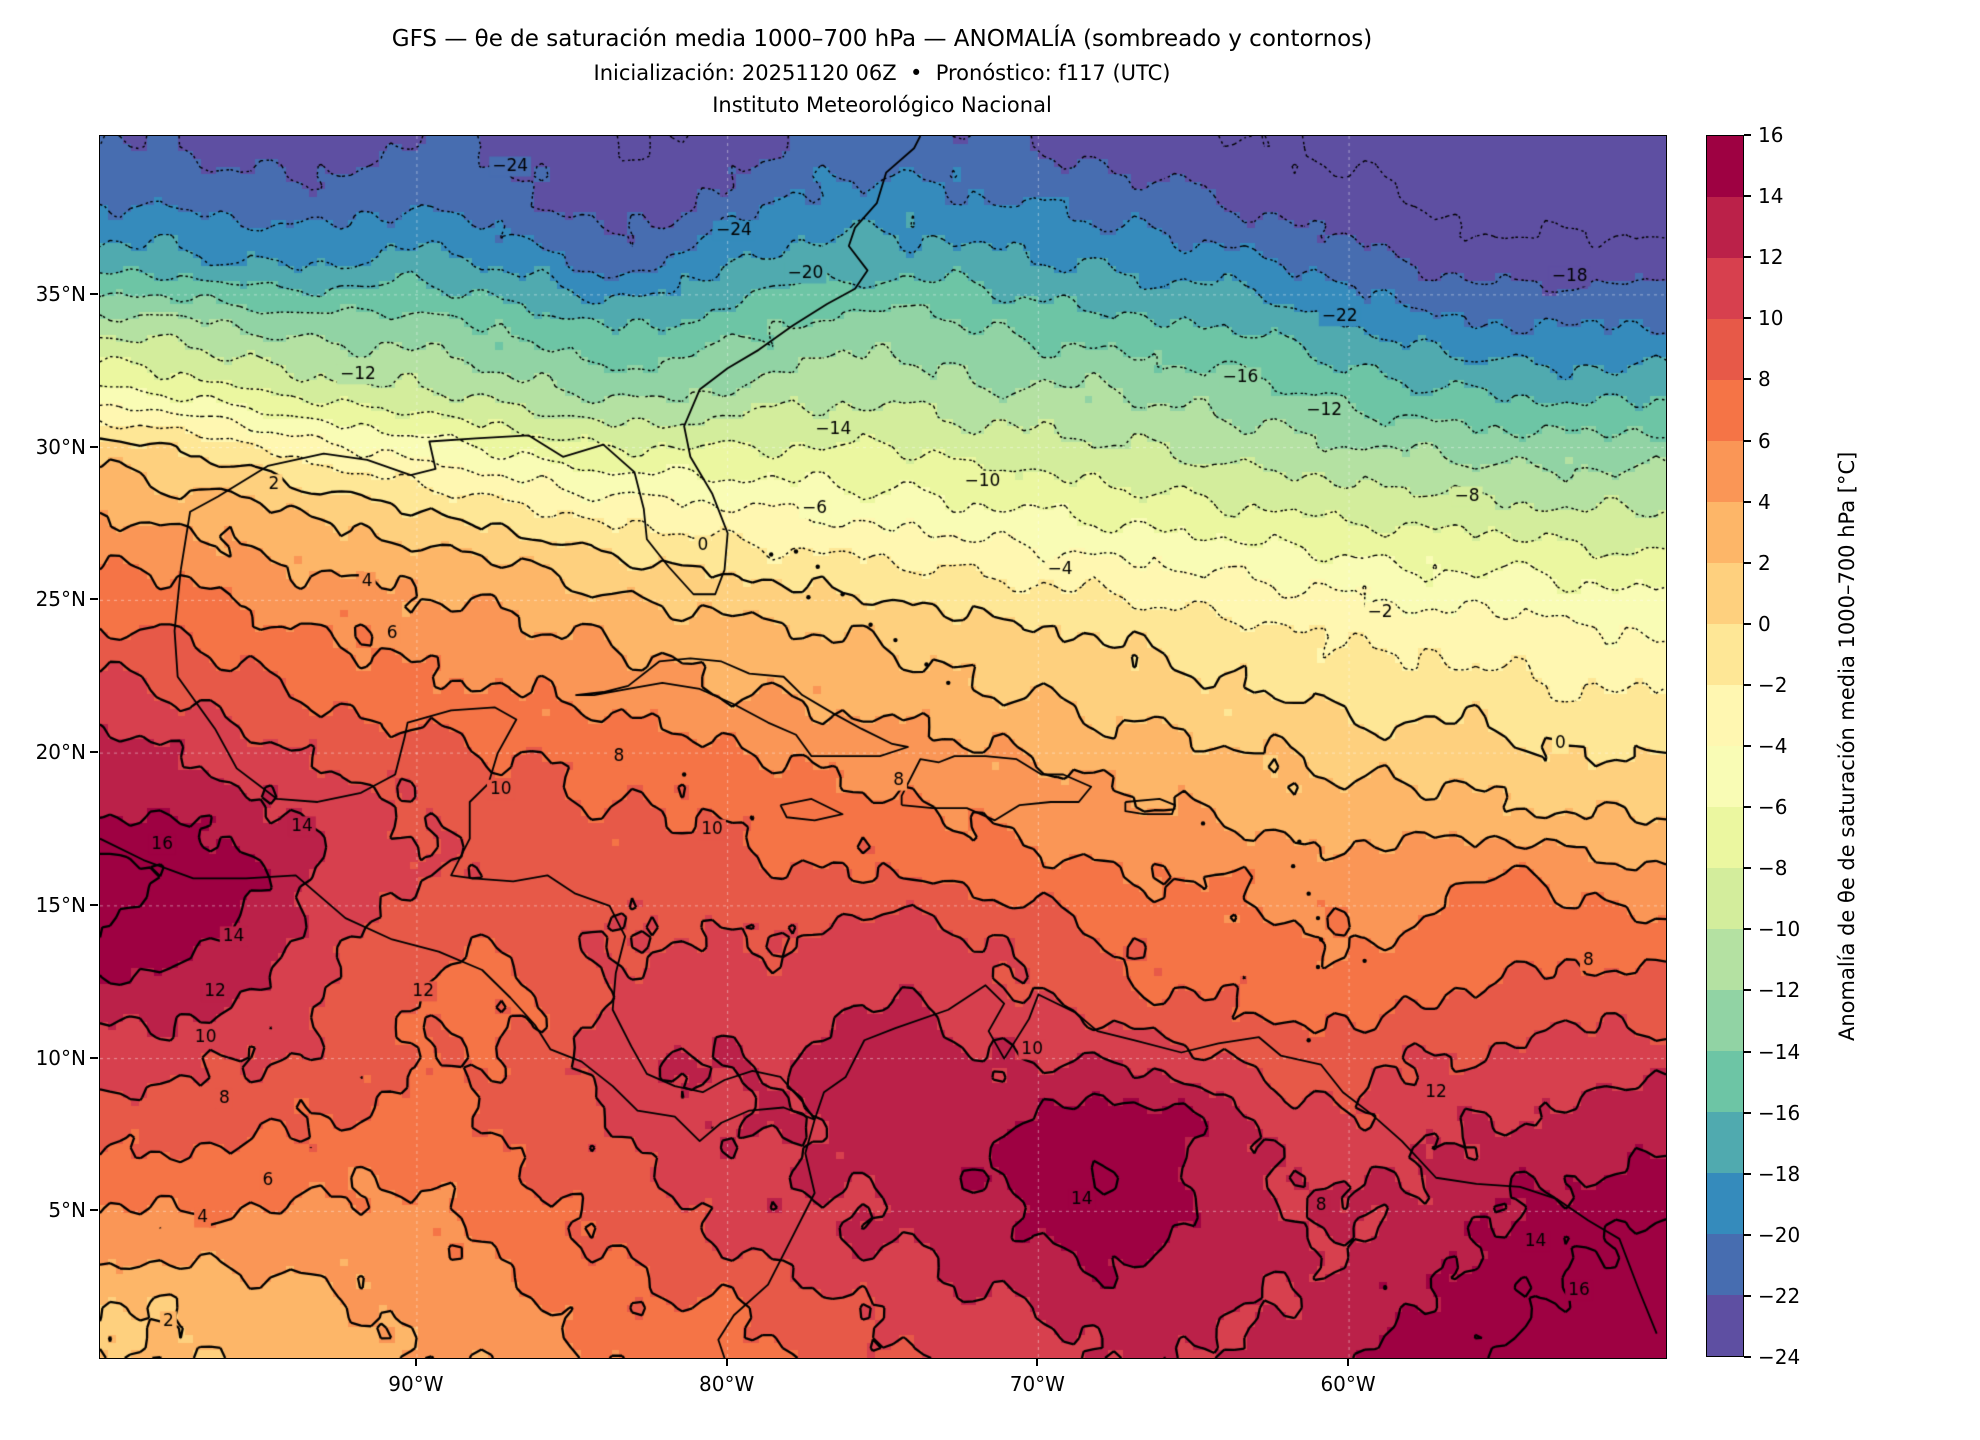  I want to click on y-tick-label: 20°N, so click(60, 752).